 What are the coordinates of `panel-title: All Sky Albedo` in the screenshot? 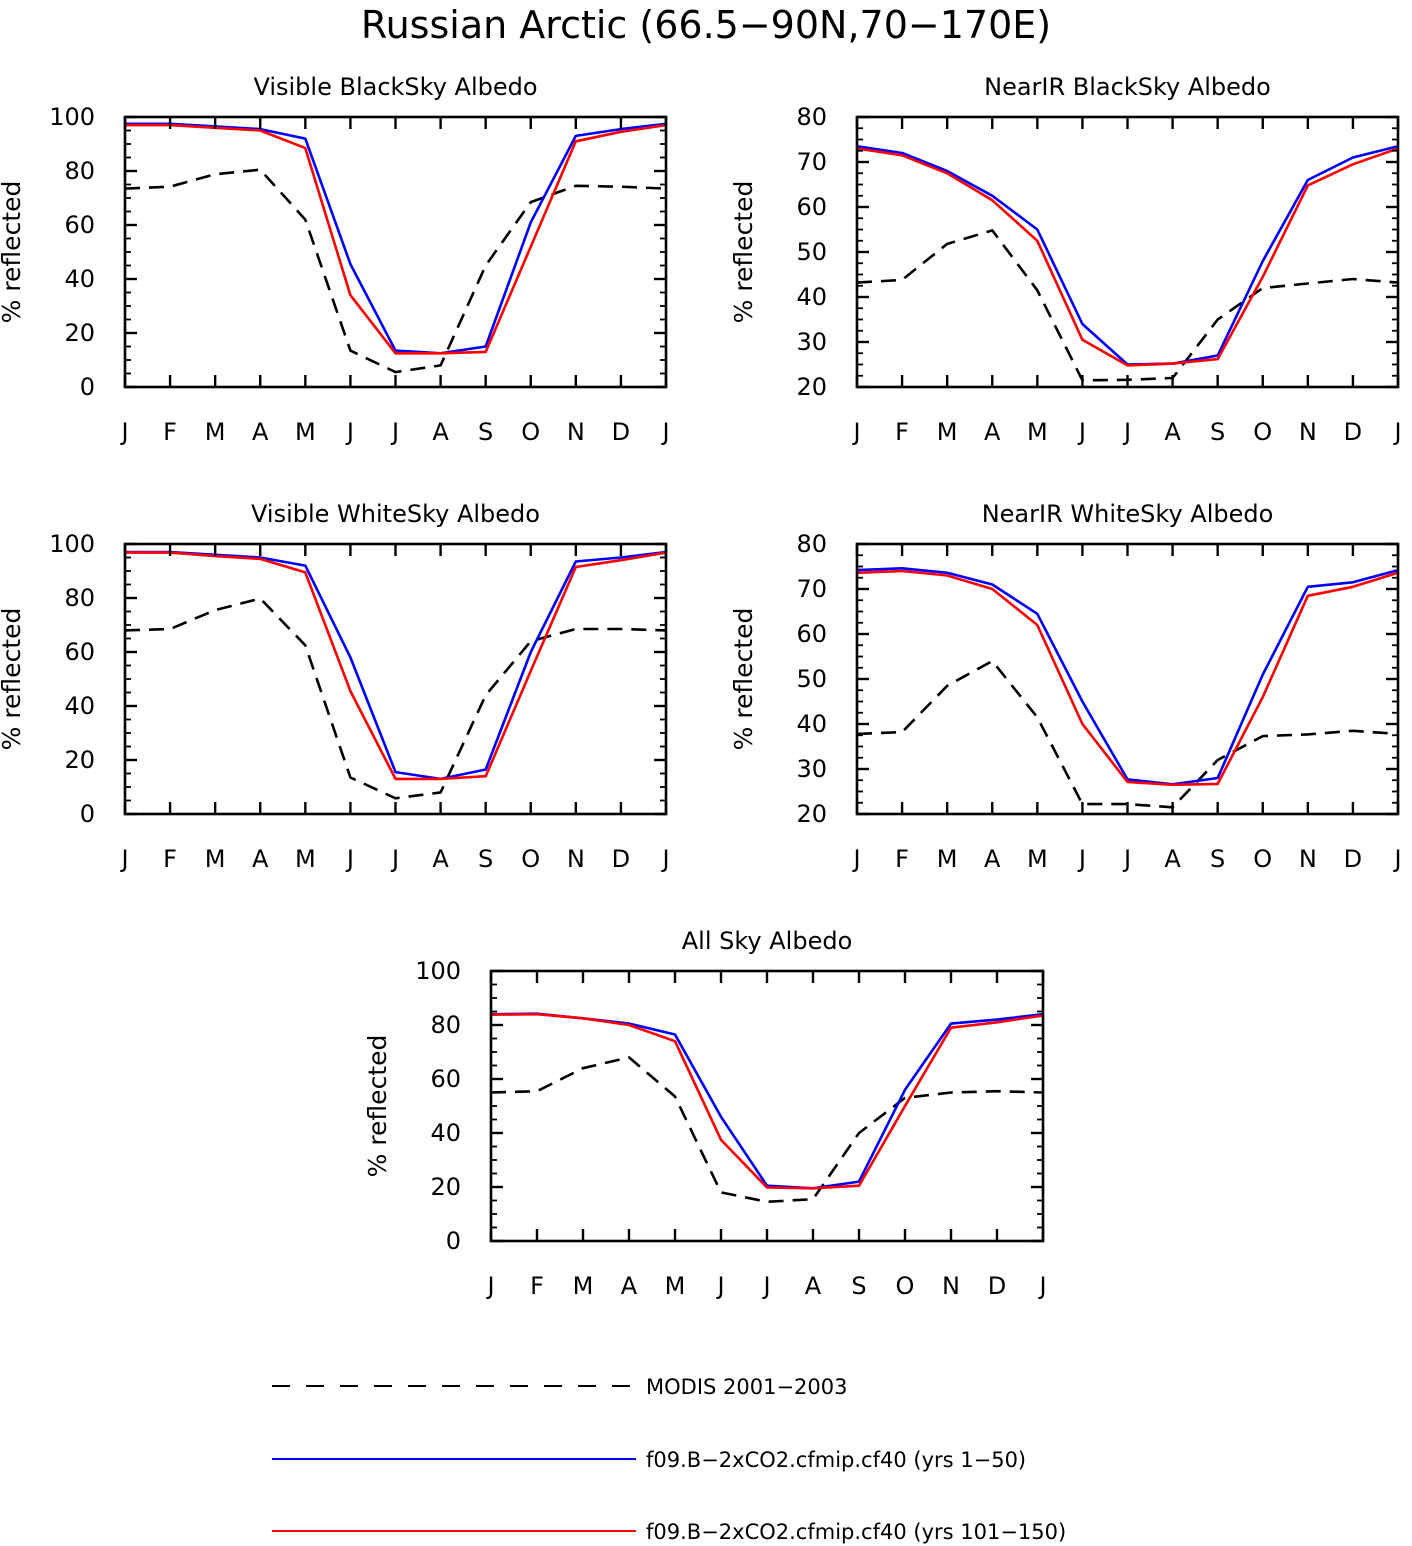 It's located at (767, 941).